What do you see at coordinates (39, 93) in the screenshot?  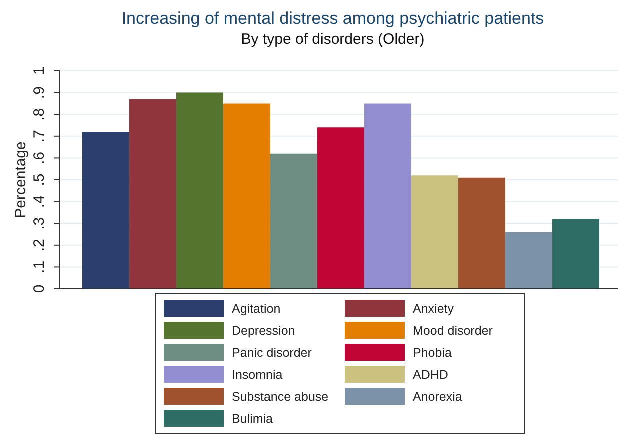 I see `y-tick-label: .9` at bounding box center [39, 93].